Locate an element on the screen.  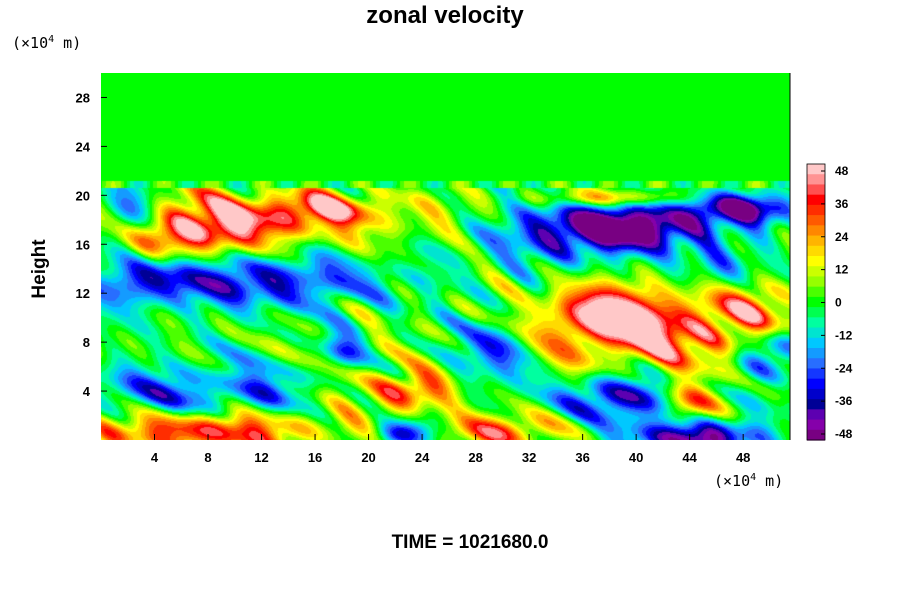
x-tick-label: 20 is located at coordinates (368, 457).